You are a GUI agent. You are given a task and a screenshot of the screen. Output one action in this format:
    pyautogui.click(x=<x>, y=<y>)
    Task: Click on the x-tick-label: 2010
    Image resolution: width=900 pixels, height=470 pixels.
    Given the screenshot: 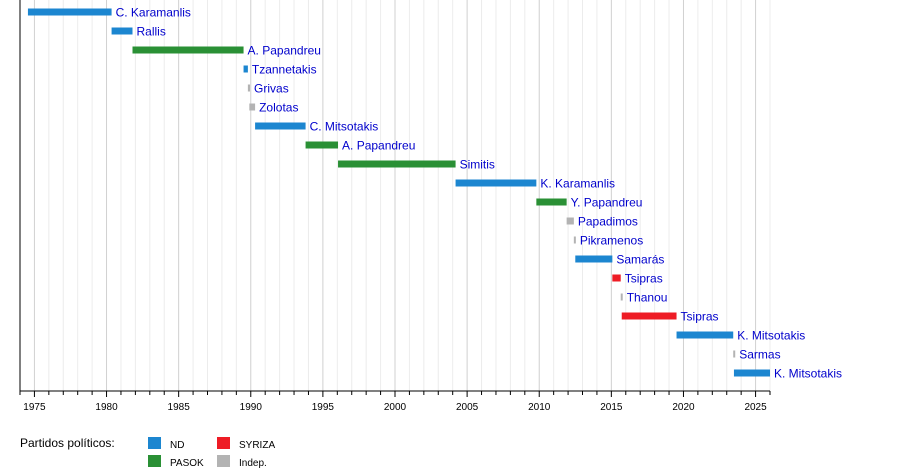 What is the action you would take?
    pyautogui.click(x=539, y=407)
    